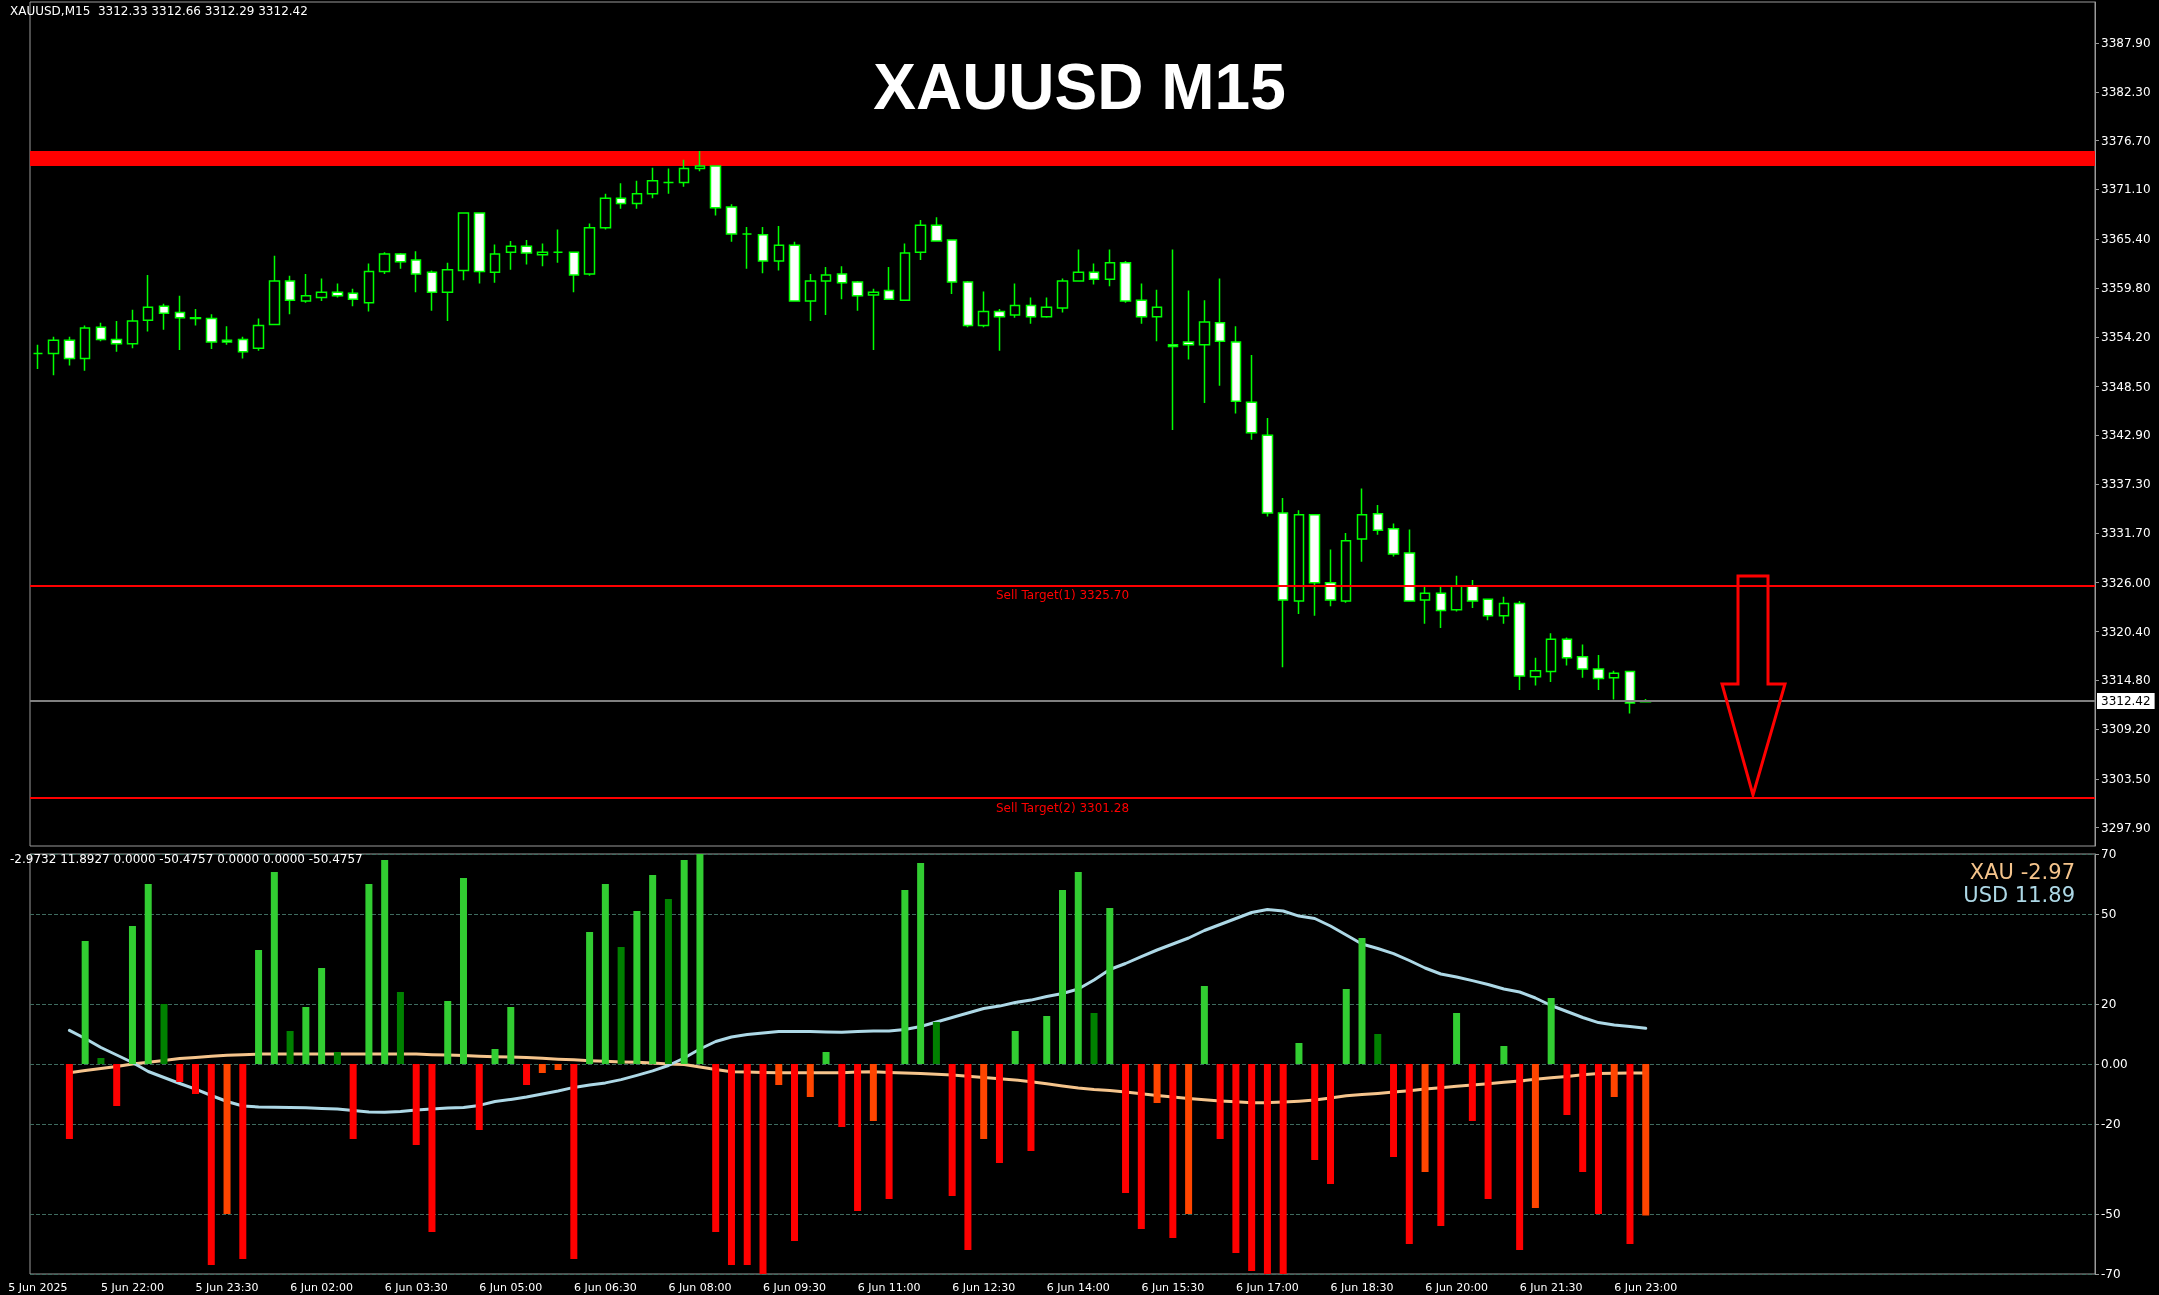  What do you see at coordinates (1362, 1287) in the screenshot?
I see `x-tick-label: 6 Jun 18:30` at bounding box center [1362, 1287].